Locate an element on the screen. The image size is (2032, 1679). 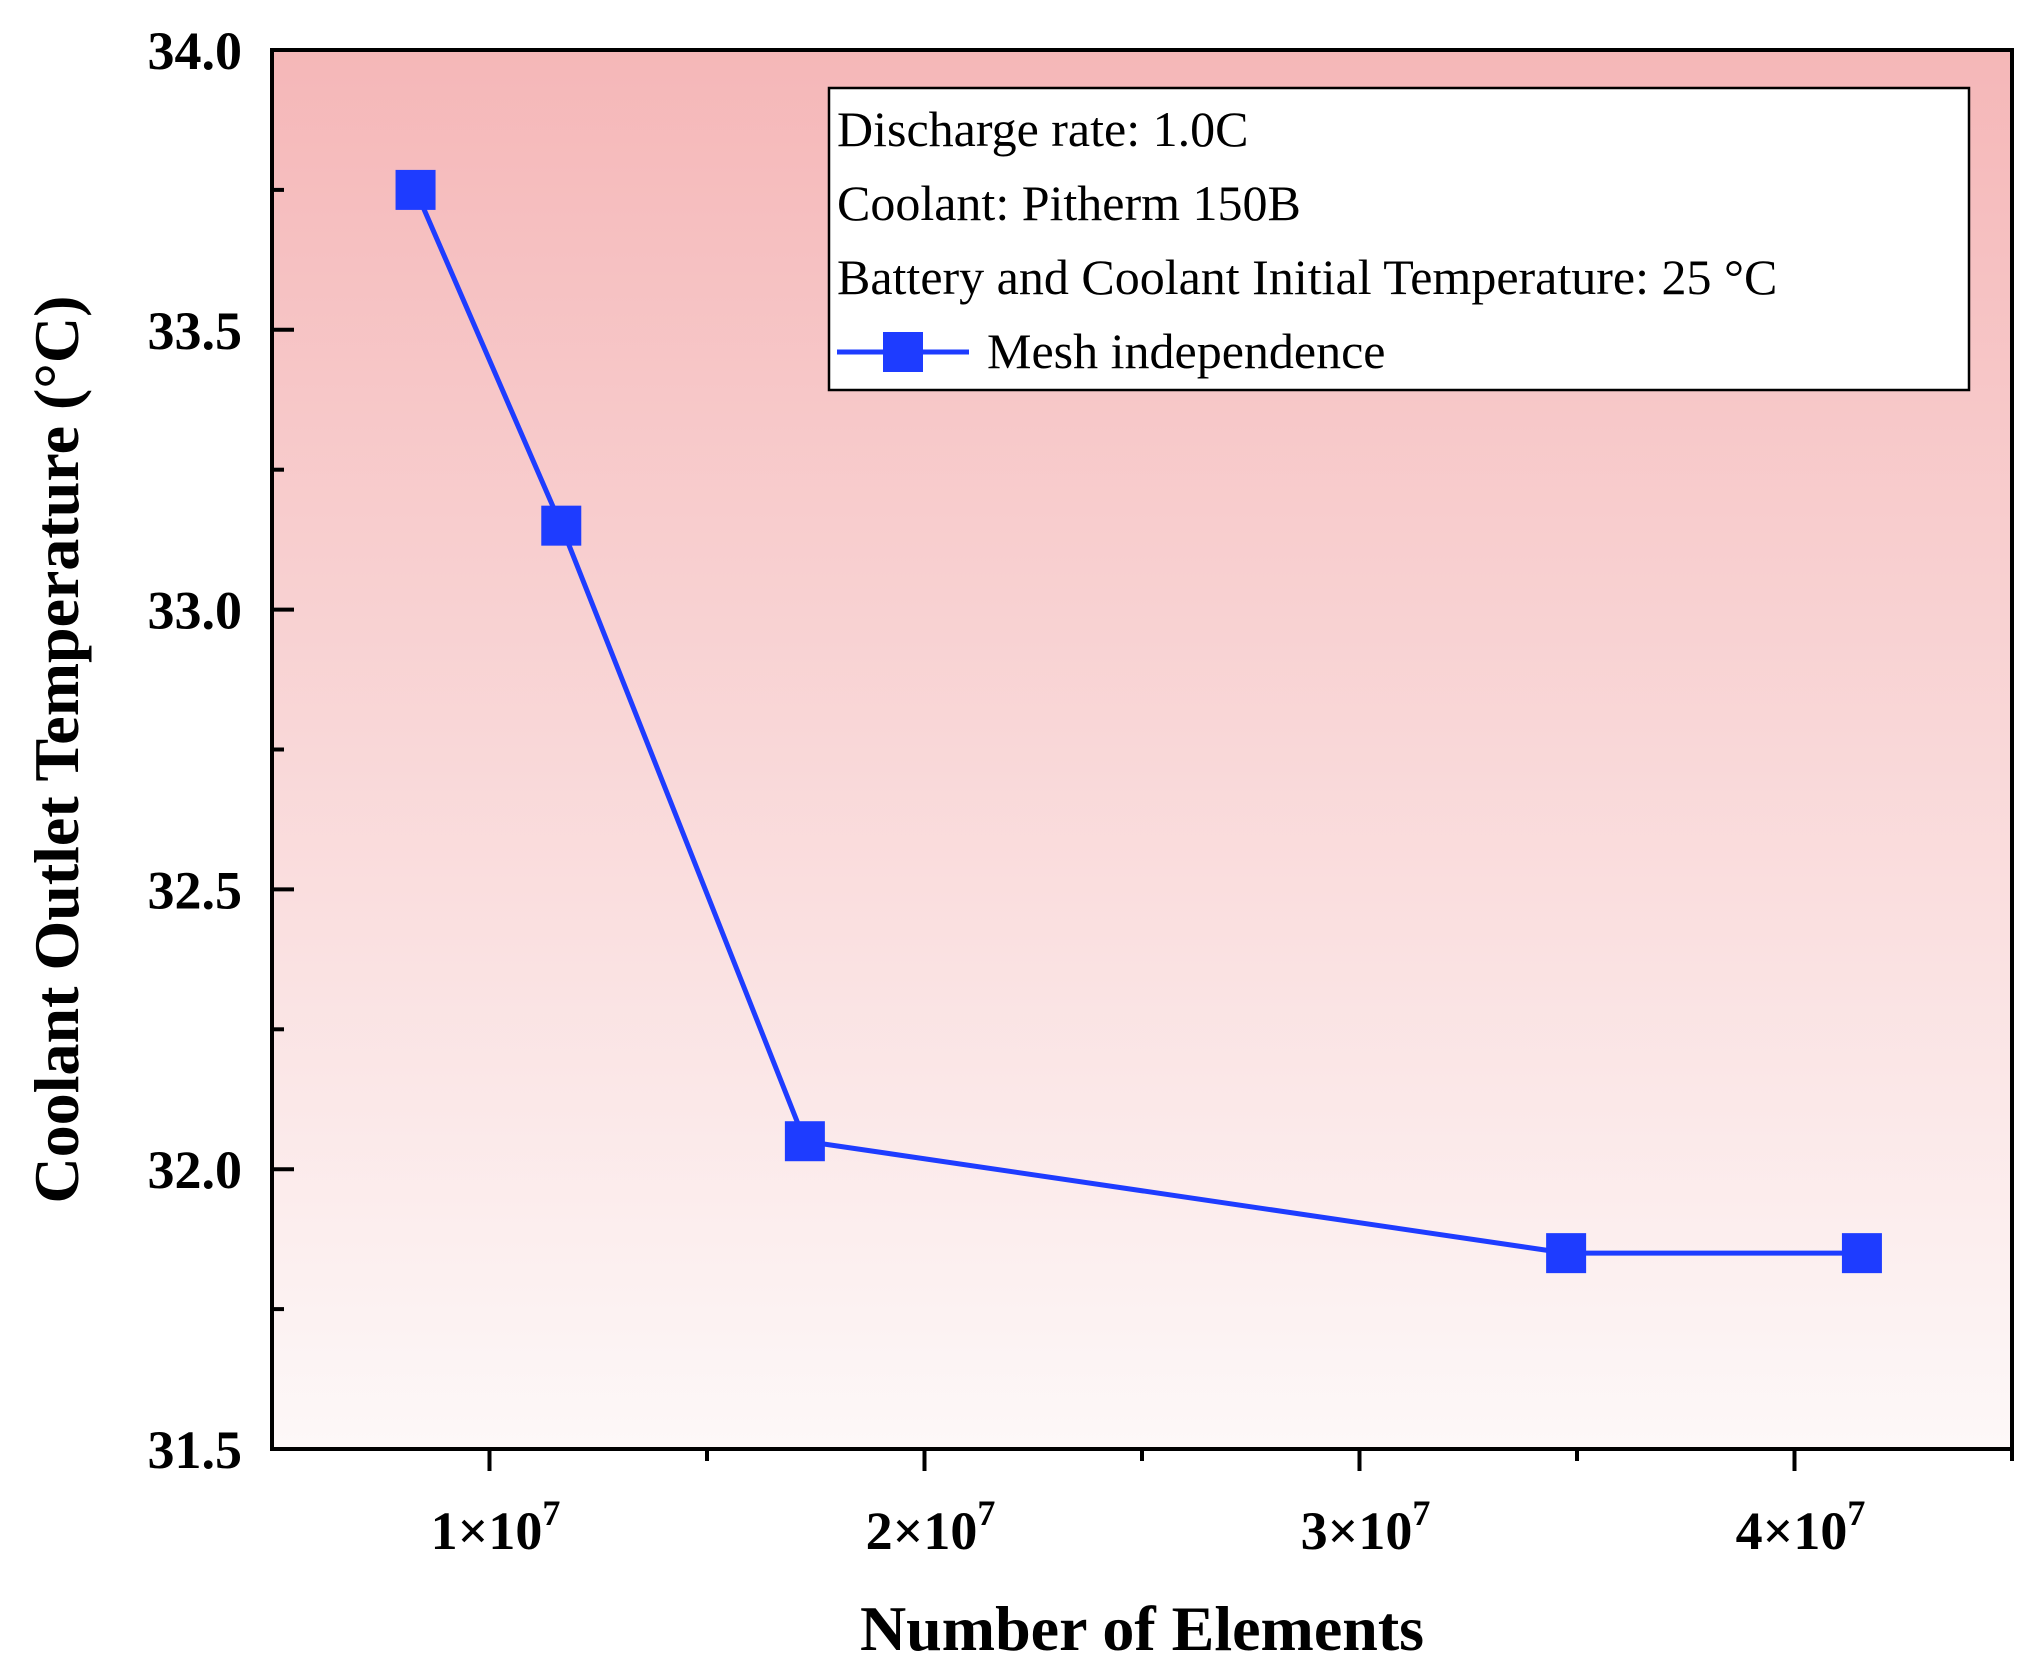
x-axis-title: Number of Elements is located at coordinates (1142, 1628).